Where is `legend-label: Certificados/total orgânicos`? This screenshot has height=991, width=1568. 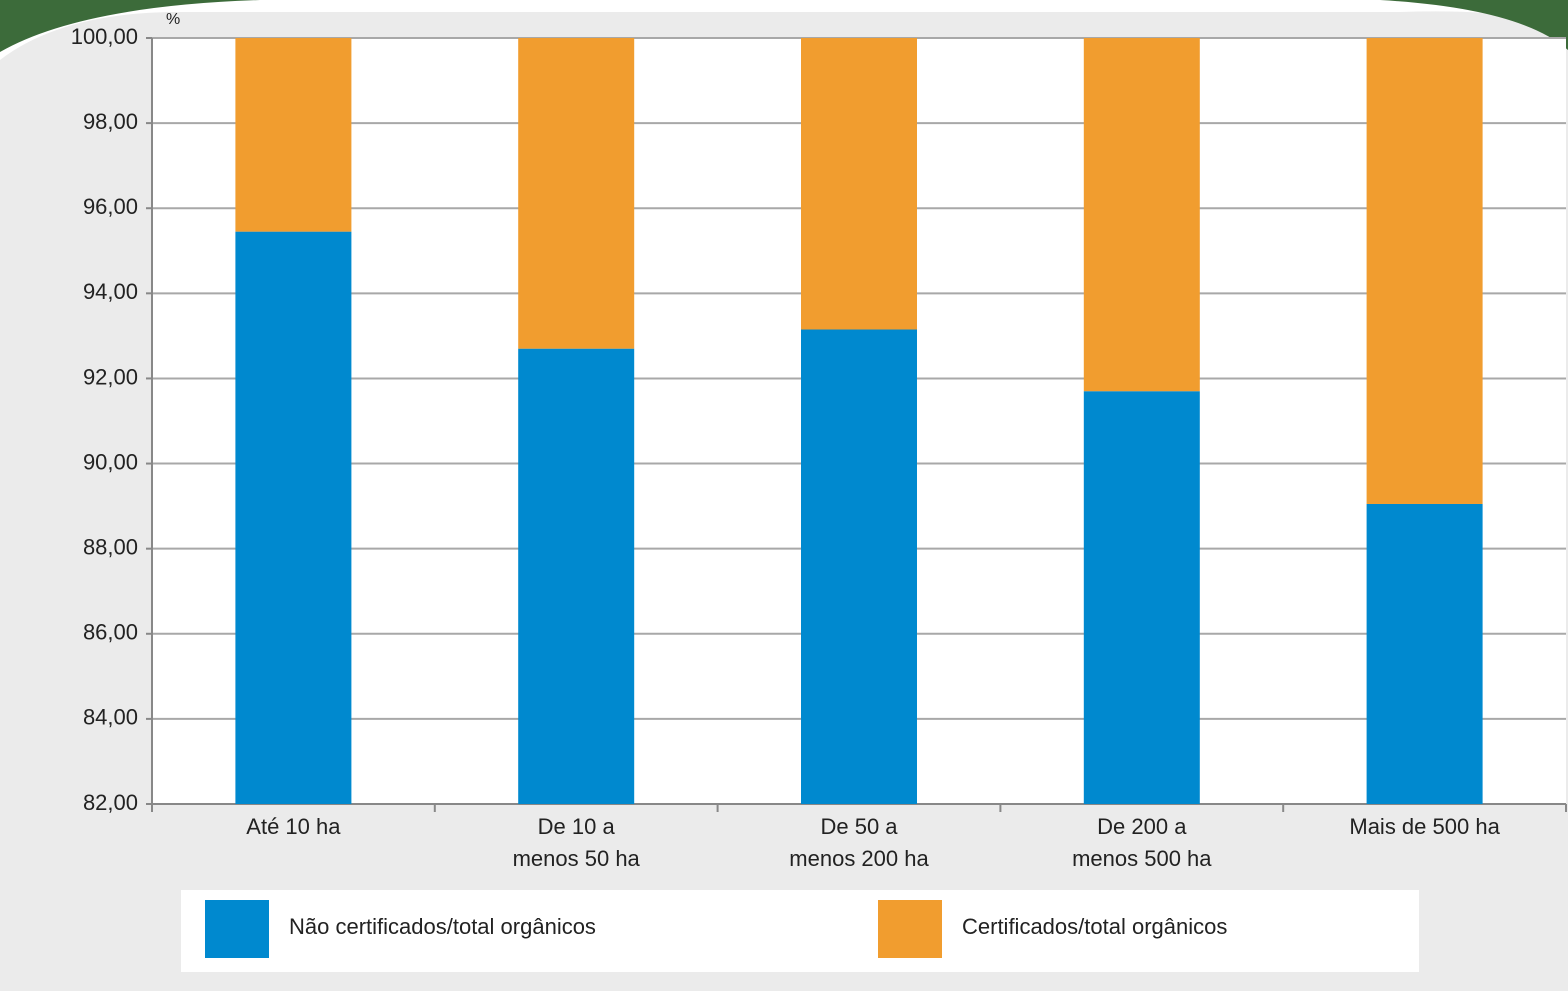 legend-label: Certificados/total orgânicos is located at coordinates (1094, 926).